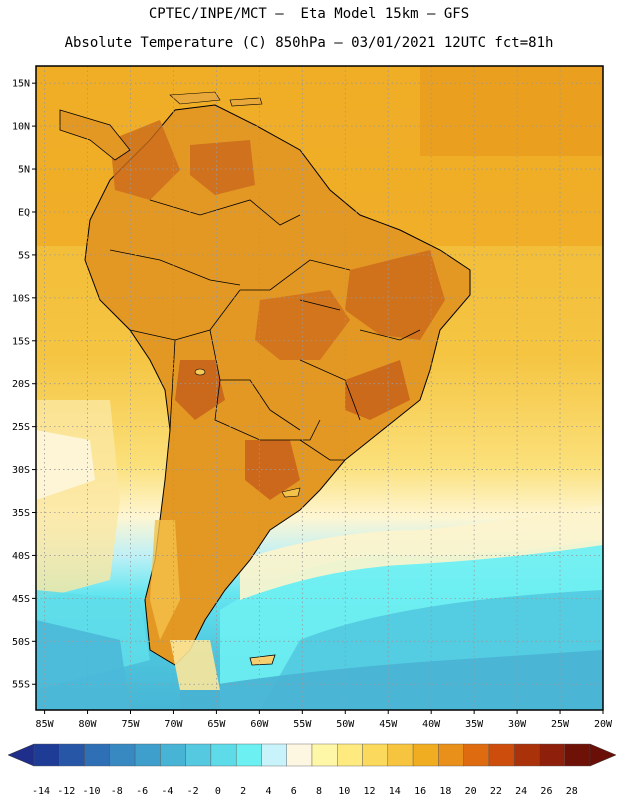 This screenshot has height=800, width=618. I want to click on lon-label: 30W, so click(517, 724).